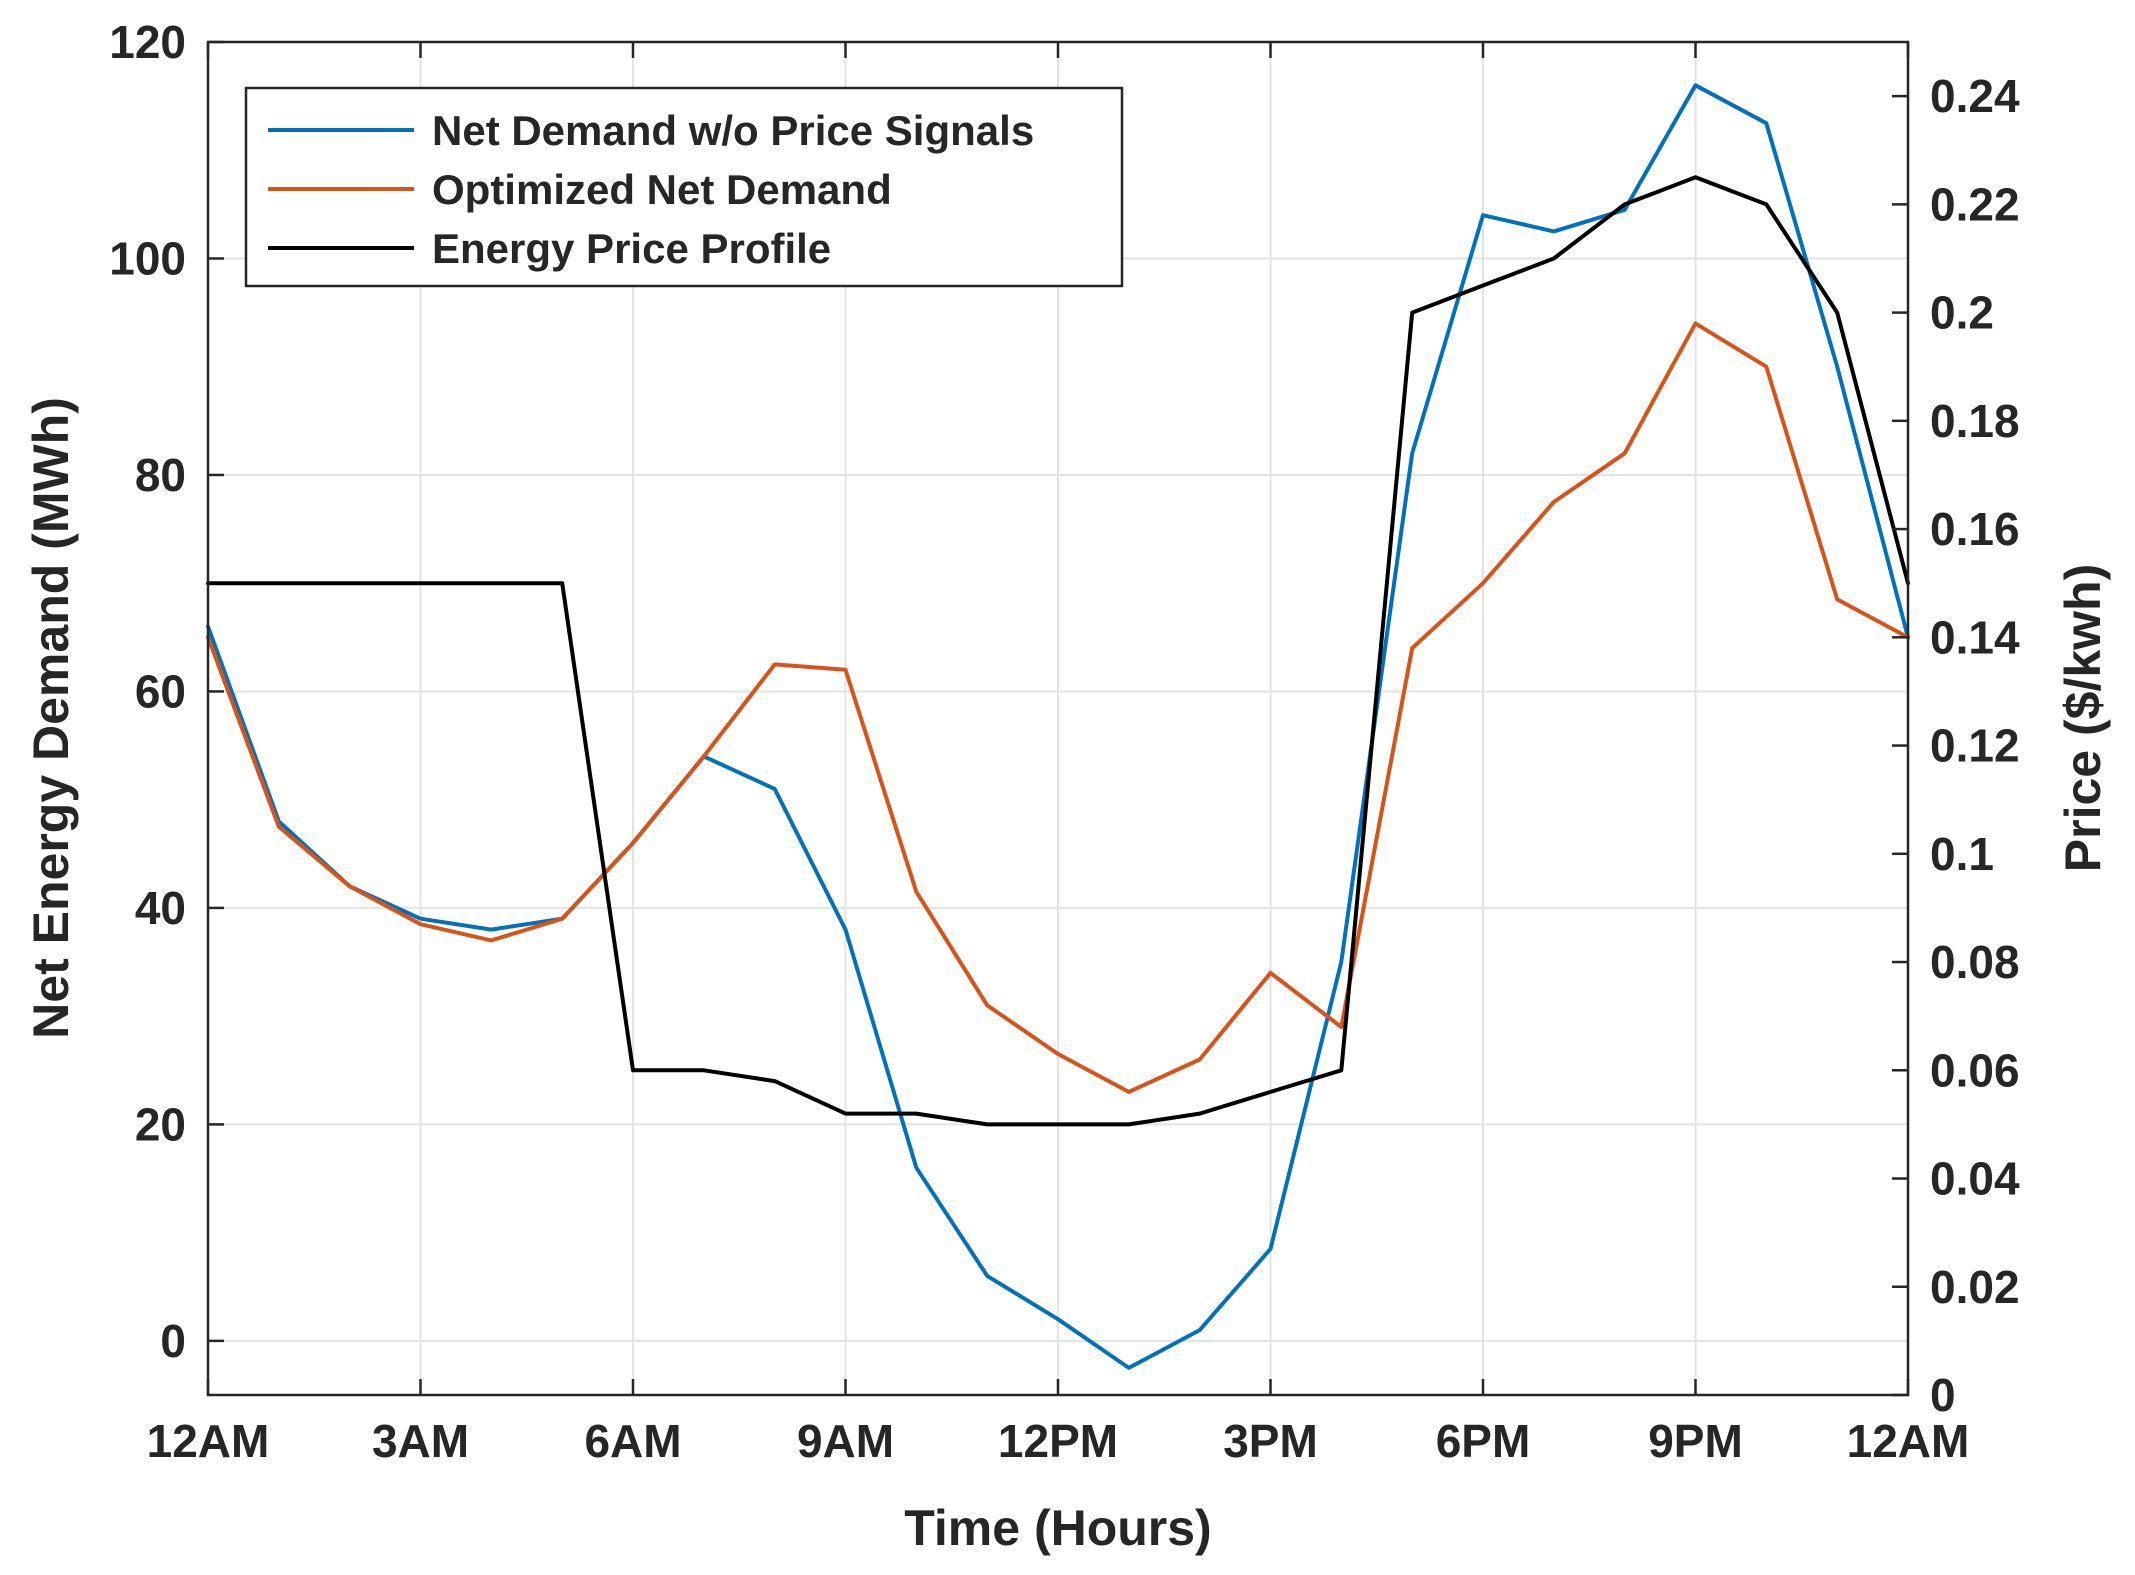 The image size is (2135, 1575). I want to click on x-axis-label: Time (Hours), so click(1057, 1528).